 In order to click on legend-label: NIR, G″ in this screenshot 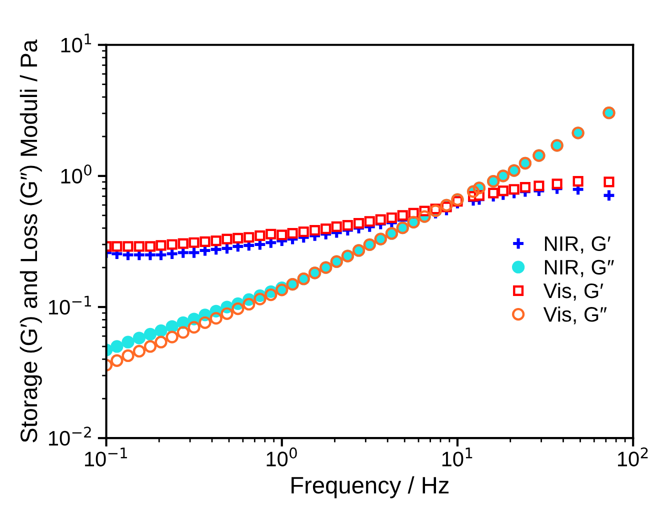, I will do `click(579, 269)`.